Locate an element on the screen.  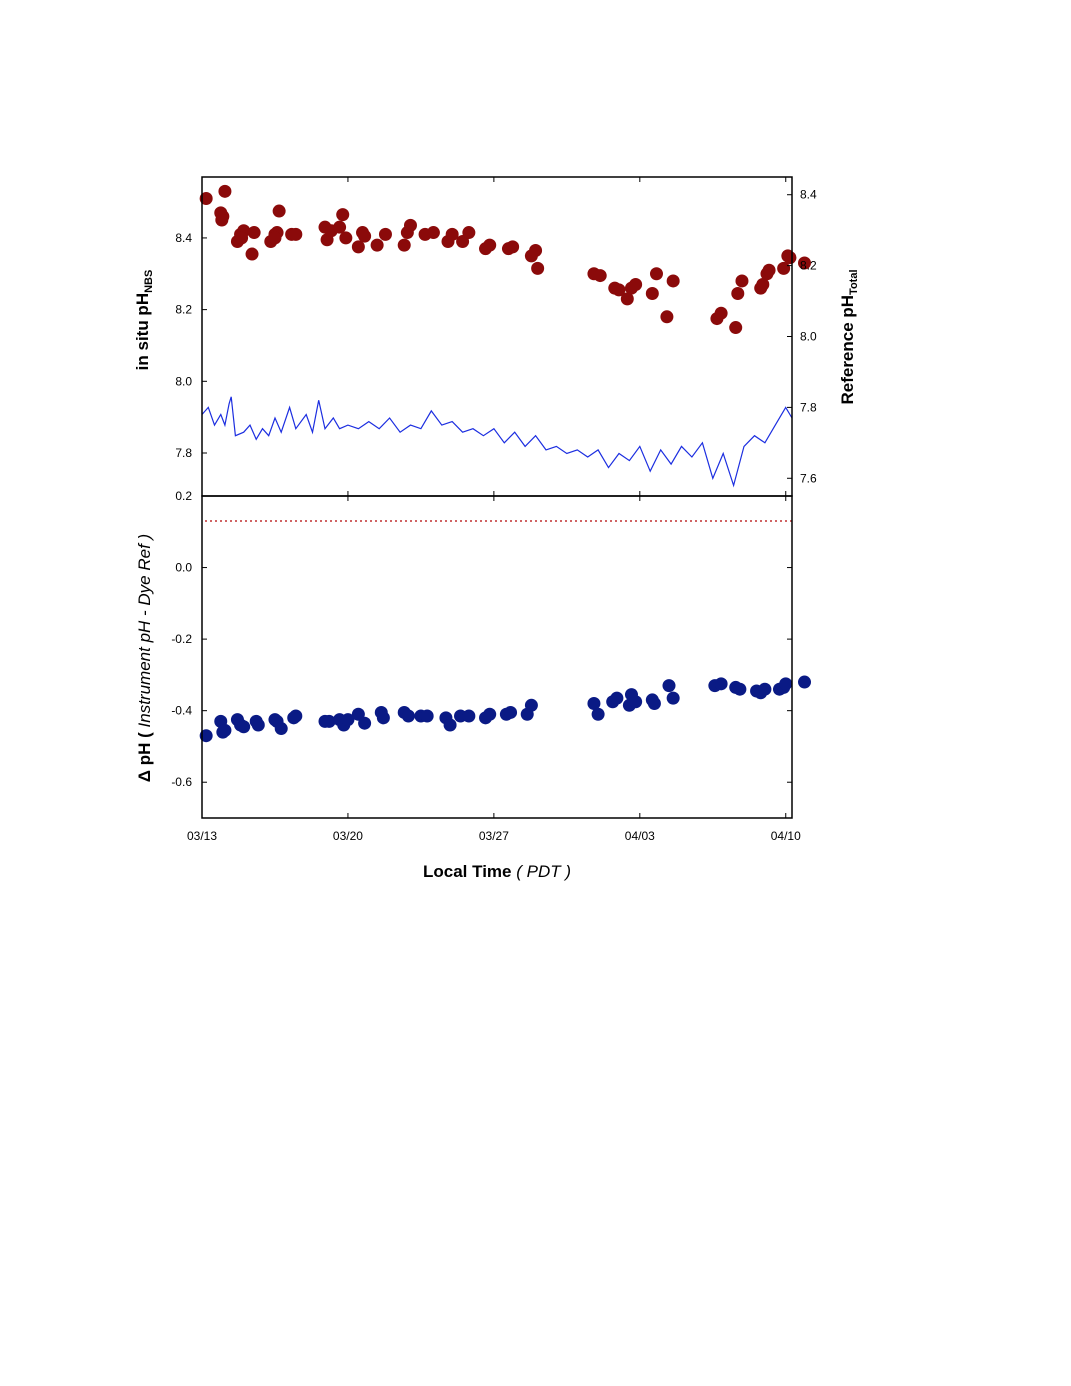
bottom-left-y-axis: 0.2 0.0 -0.2 -0.4 -0.6 is located at coordinates (189, 639).